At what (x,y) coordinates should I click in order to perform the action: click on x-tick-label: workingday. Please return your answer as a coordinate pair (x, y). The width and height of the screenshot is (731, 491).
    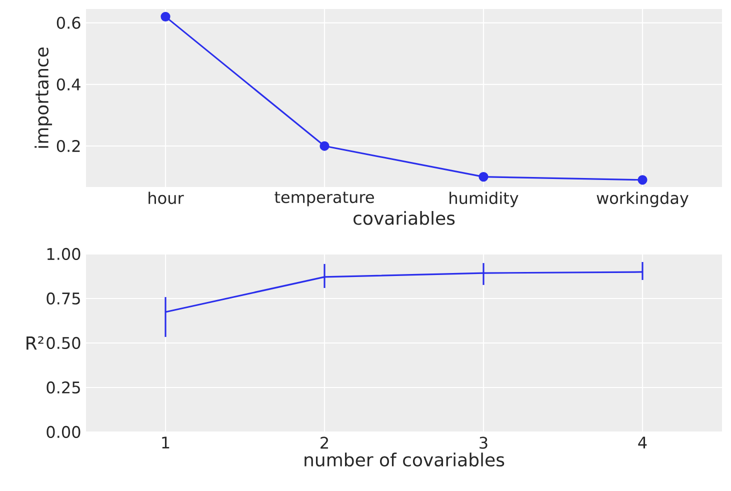
    Looking at the image, I should click on (642, 200).